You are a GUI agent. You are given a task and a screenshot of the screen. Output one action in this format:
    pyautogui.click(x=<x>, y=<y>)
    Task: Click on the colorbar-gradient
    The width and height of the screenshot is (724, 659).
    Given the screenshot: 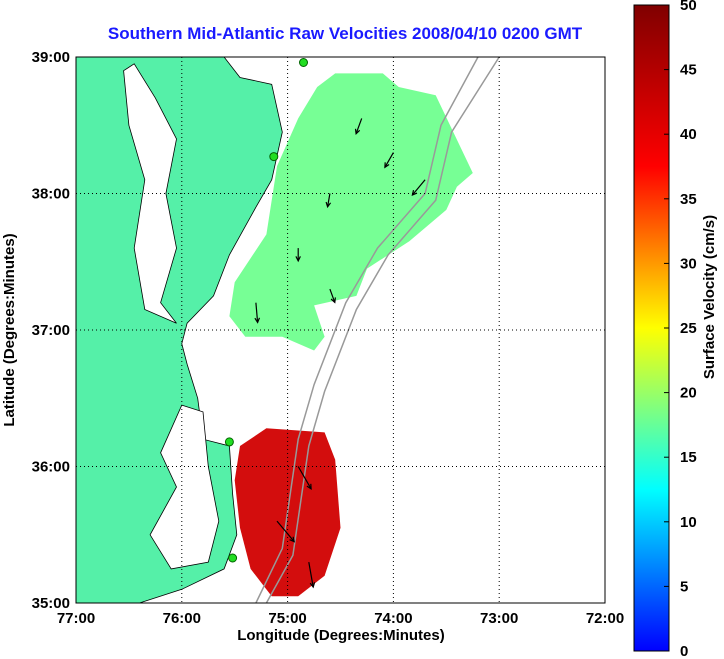 What is the action you would take?
    pyautogui.click(x=651, y=328)
    